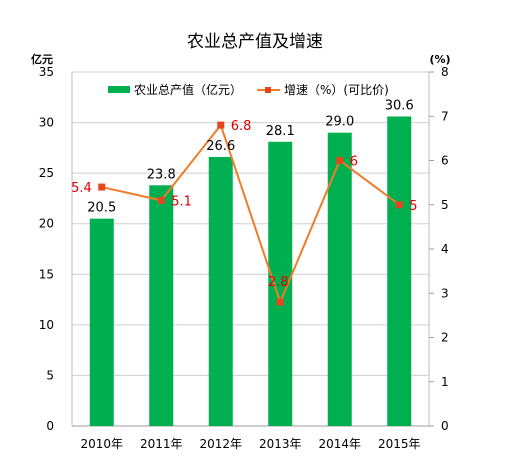  I want to click on left-axis-unit: 亿元, so click(42, 59).